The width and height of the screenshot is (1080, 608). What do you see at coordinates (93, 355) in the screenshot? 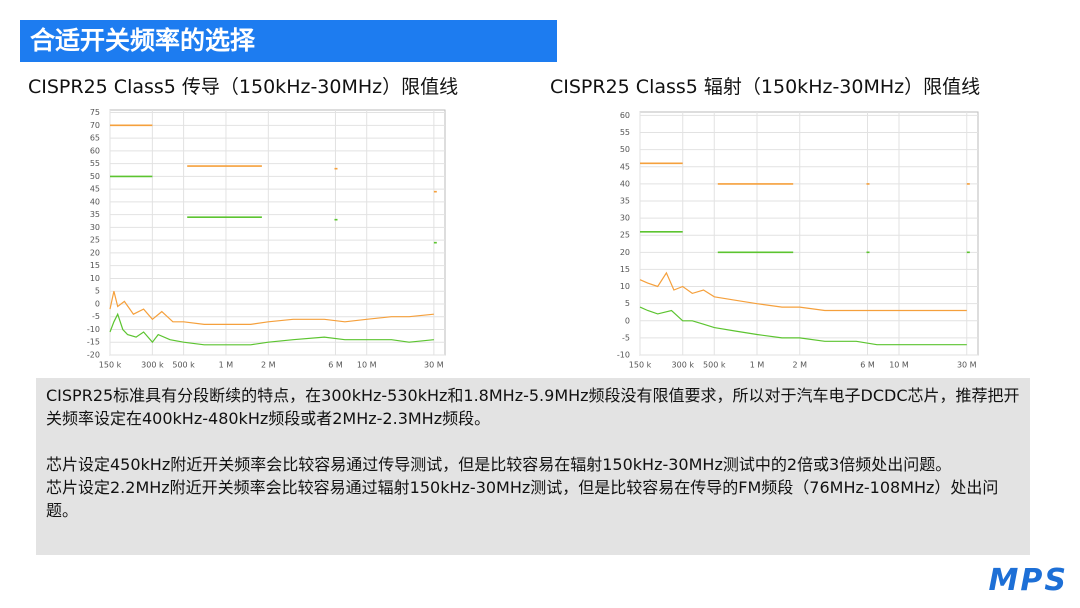
I see `y-tick-label: -20` at bounding box center [93, 355].